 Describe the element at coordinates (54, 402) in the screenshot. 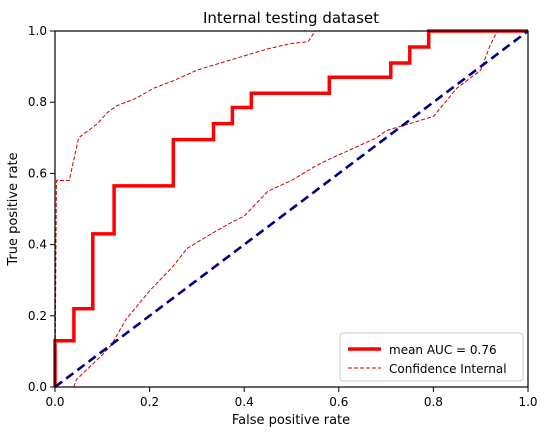

I see `x-tick-label: 0.0` at that location.